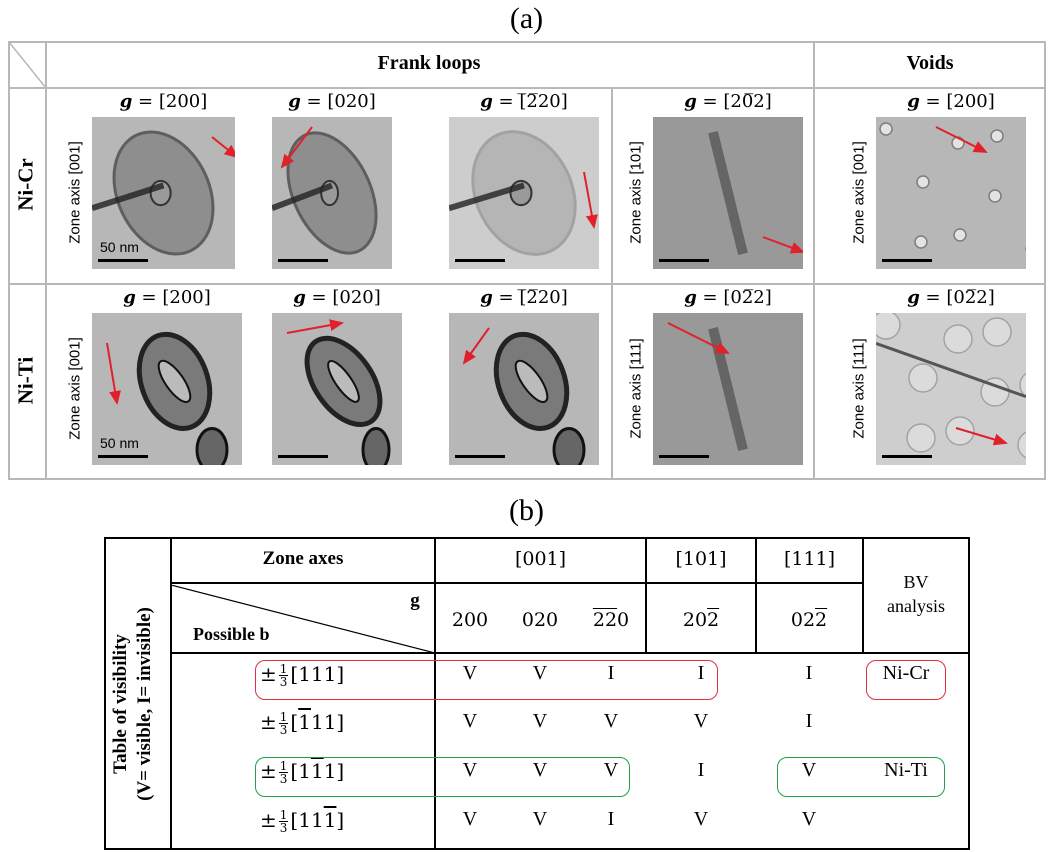 The image size is (1053, 852). I want to click on g-column-header: 200, so click(470, 620).